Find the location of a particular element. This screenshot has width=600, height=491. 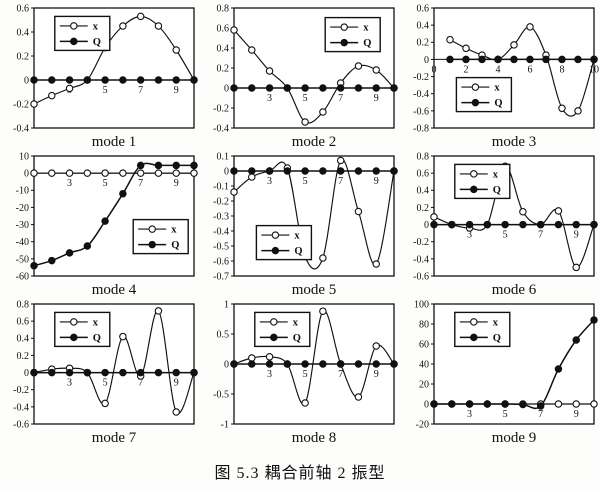

chart-title-mode-1: mode 1 is located at coordinates (114, 142).